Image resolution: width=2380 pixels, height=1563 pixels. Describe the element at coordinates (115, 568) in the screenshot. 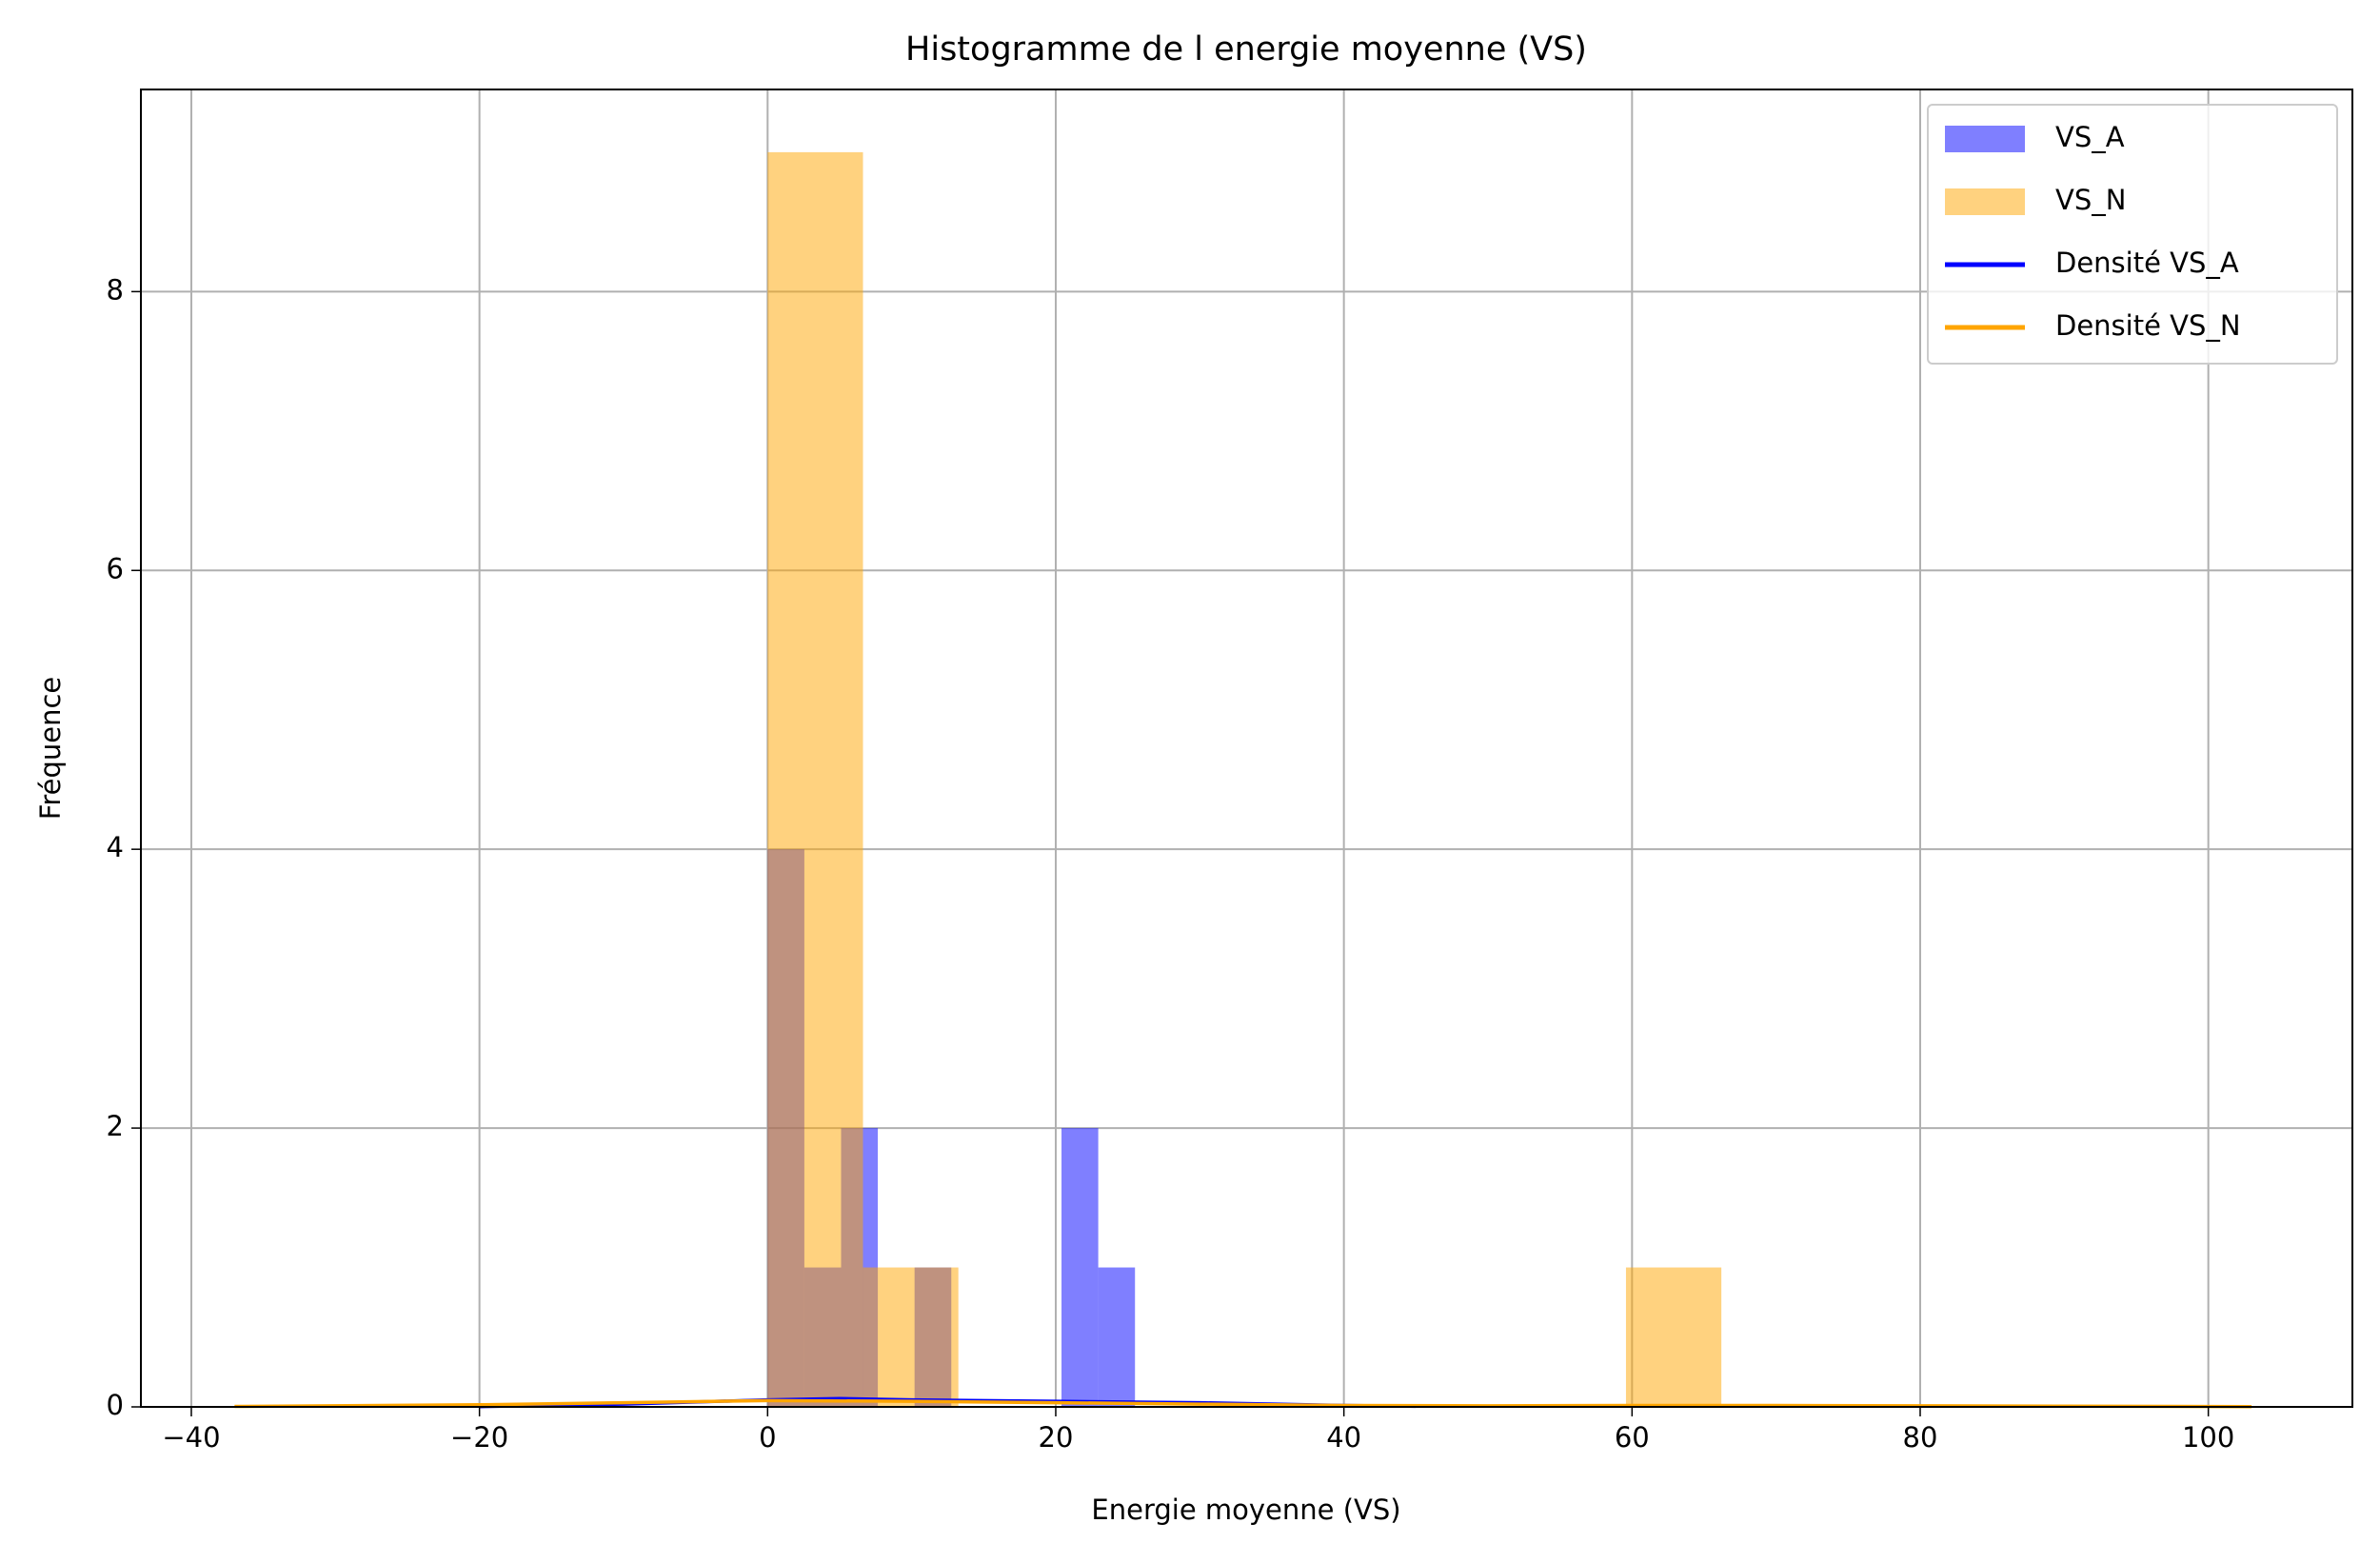

I see `y-tick-label: 6` at that location.